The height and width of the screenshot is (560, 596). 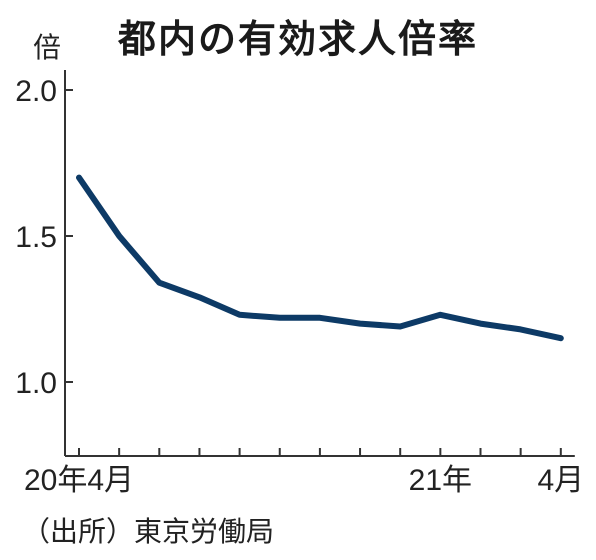 I want to click on y-axis-unit-label: 倍, so click(x=47, y=47).